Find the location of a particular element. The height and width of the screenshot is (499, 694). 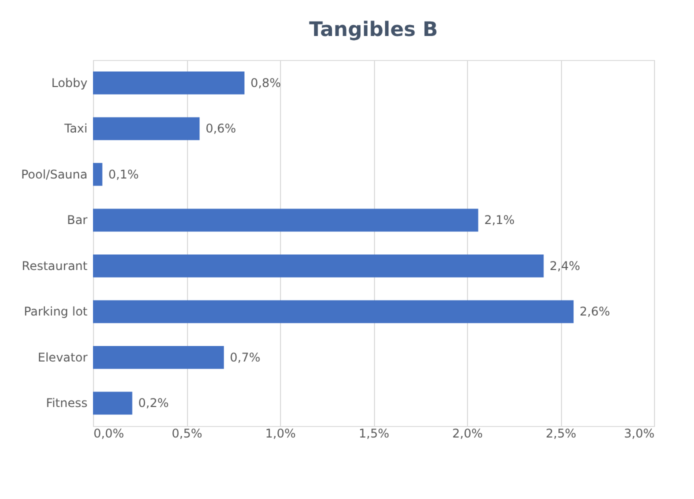

y-tick-label: Elevator is located at coordinates (63, 357).